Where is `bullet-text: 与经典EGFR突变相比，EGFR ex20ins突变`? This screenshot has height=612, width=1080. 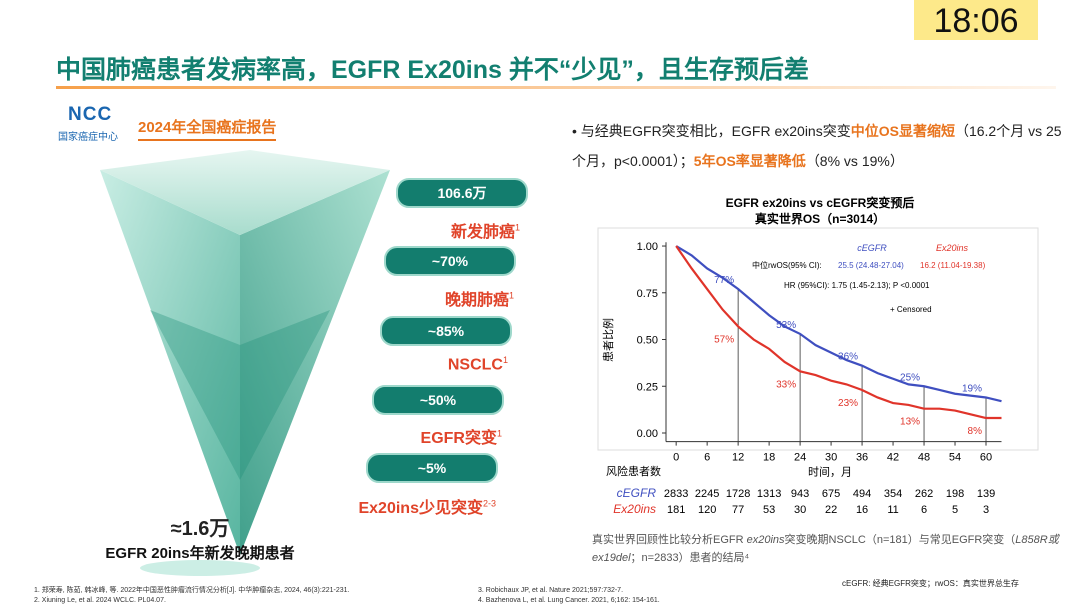
bullet-text: 与经典EGFR突变相比，EGFR ex20ins突变 is located at coordinates (715, 131).